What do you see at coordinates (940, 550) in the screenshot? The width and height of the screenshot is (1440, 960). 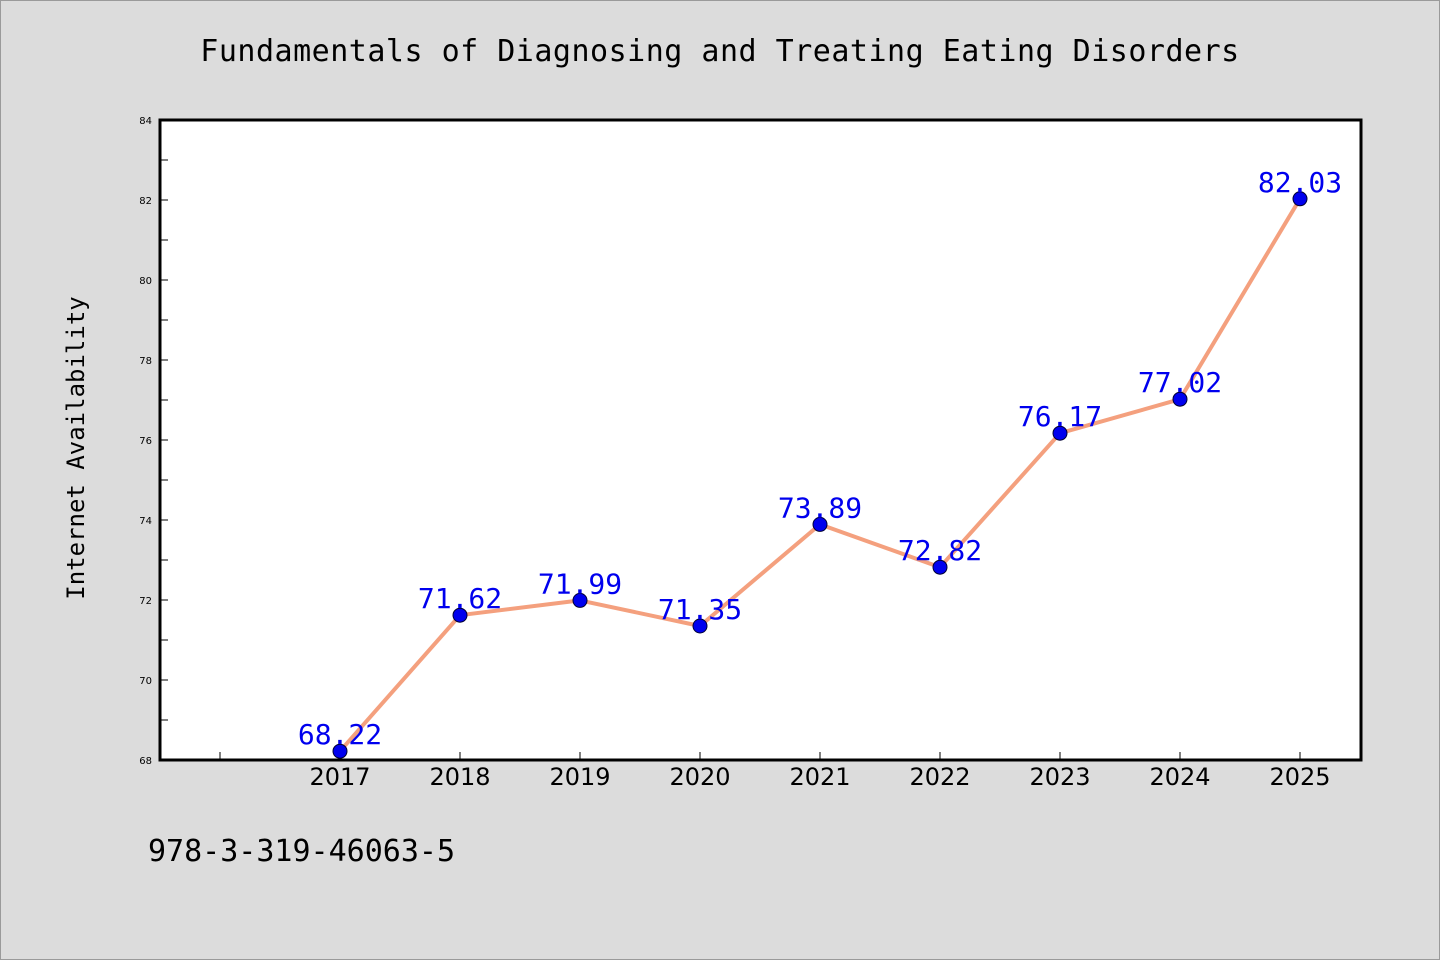 I see `data-label: 72.82` at bounding box center [940, 550].